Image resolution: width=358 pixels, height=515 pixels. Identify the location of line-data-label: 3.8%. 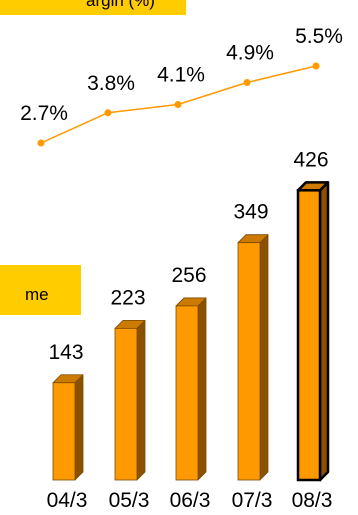
(111, 83).